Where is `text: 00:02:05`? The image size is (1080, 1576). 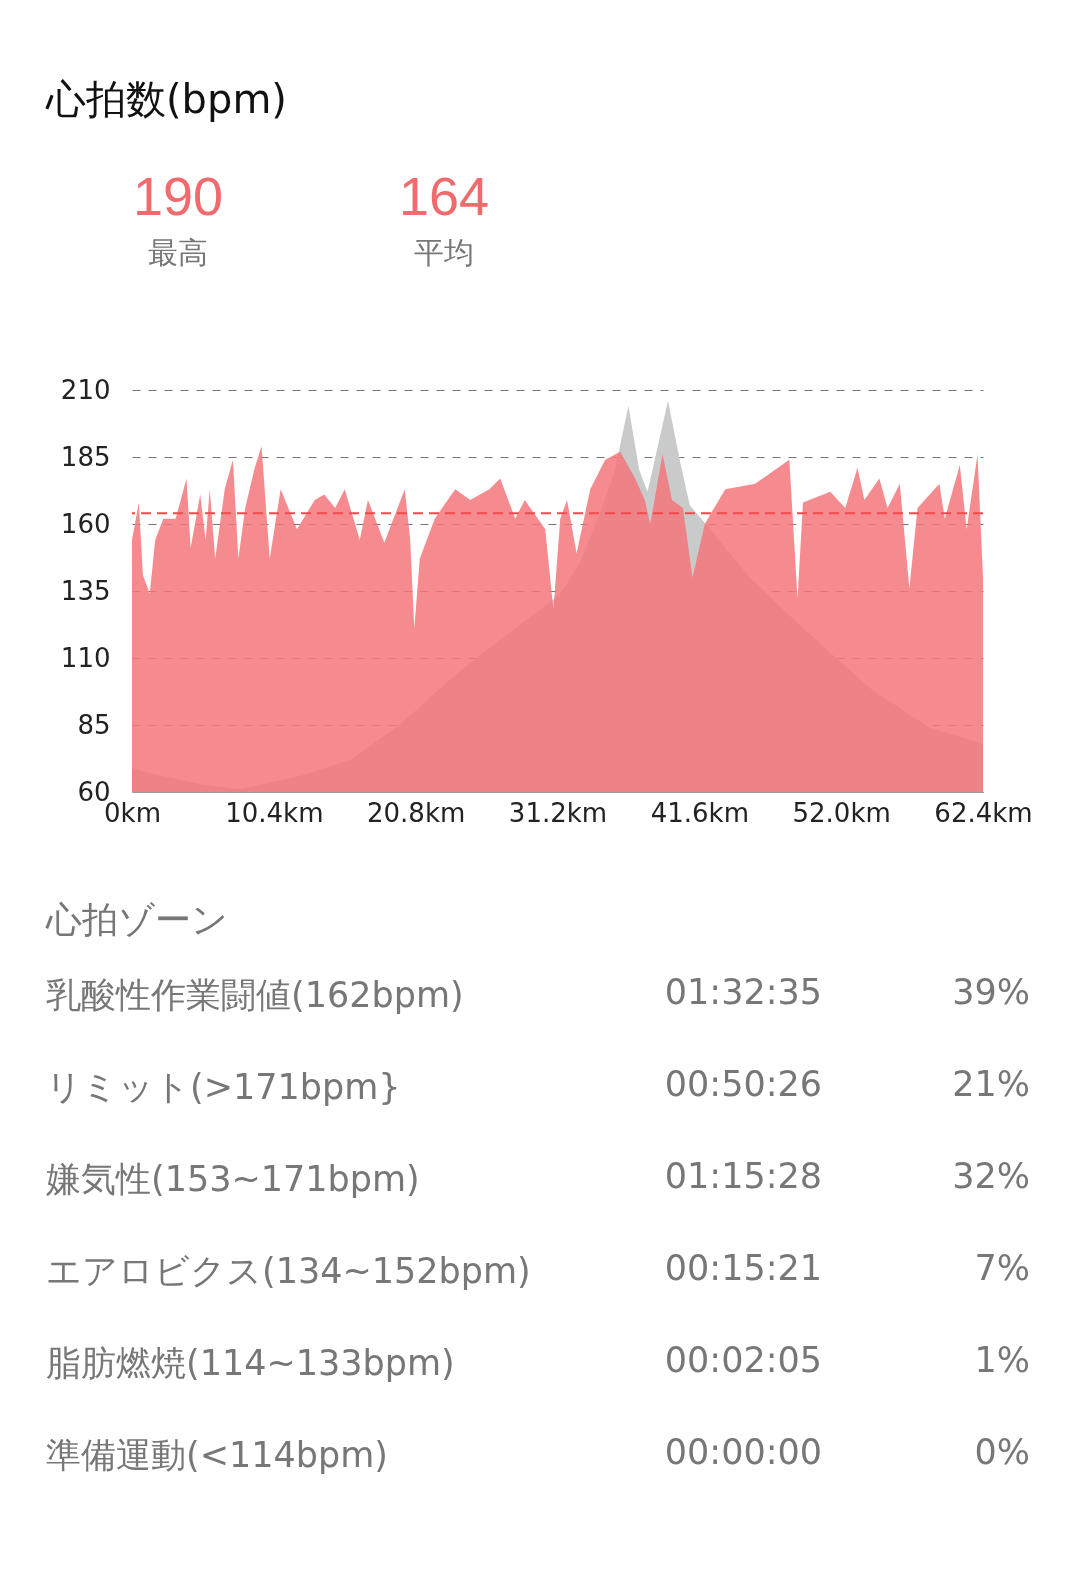
text: 00:02:05 is located at coordinates (743, 1360).